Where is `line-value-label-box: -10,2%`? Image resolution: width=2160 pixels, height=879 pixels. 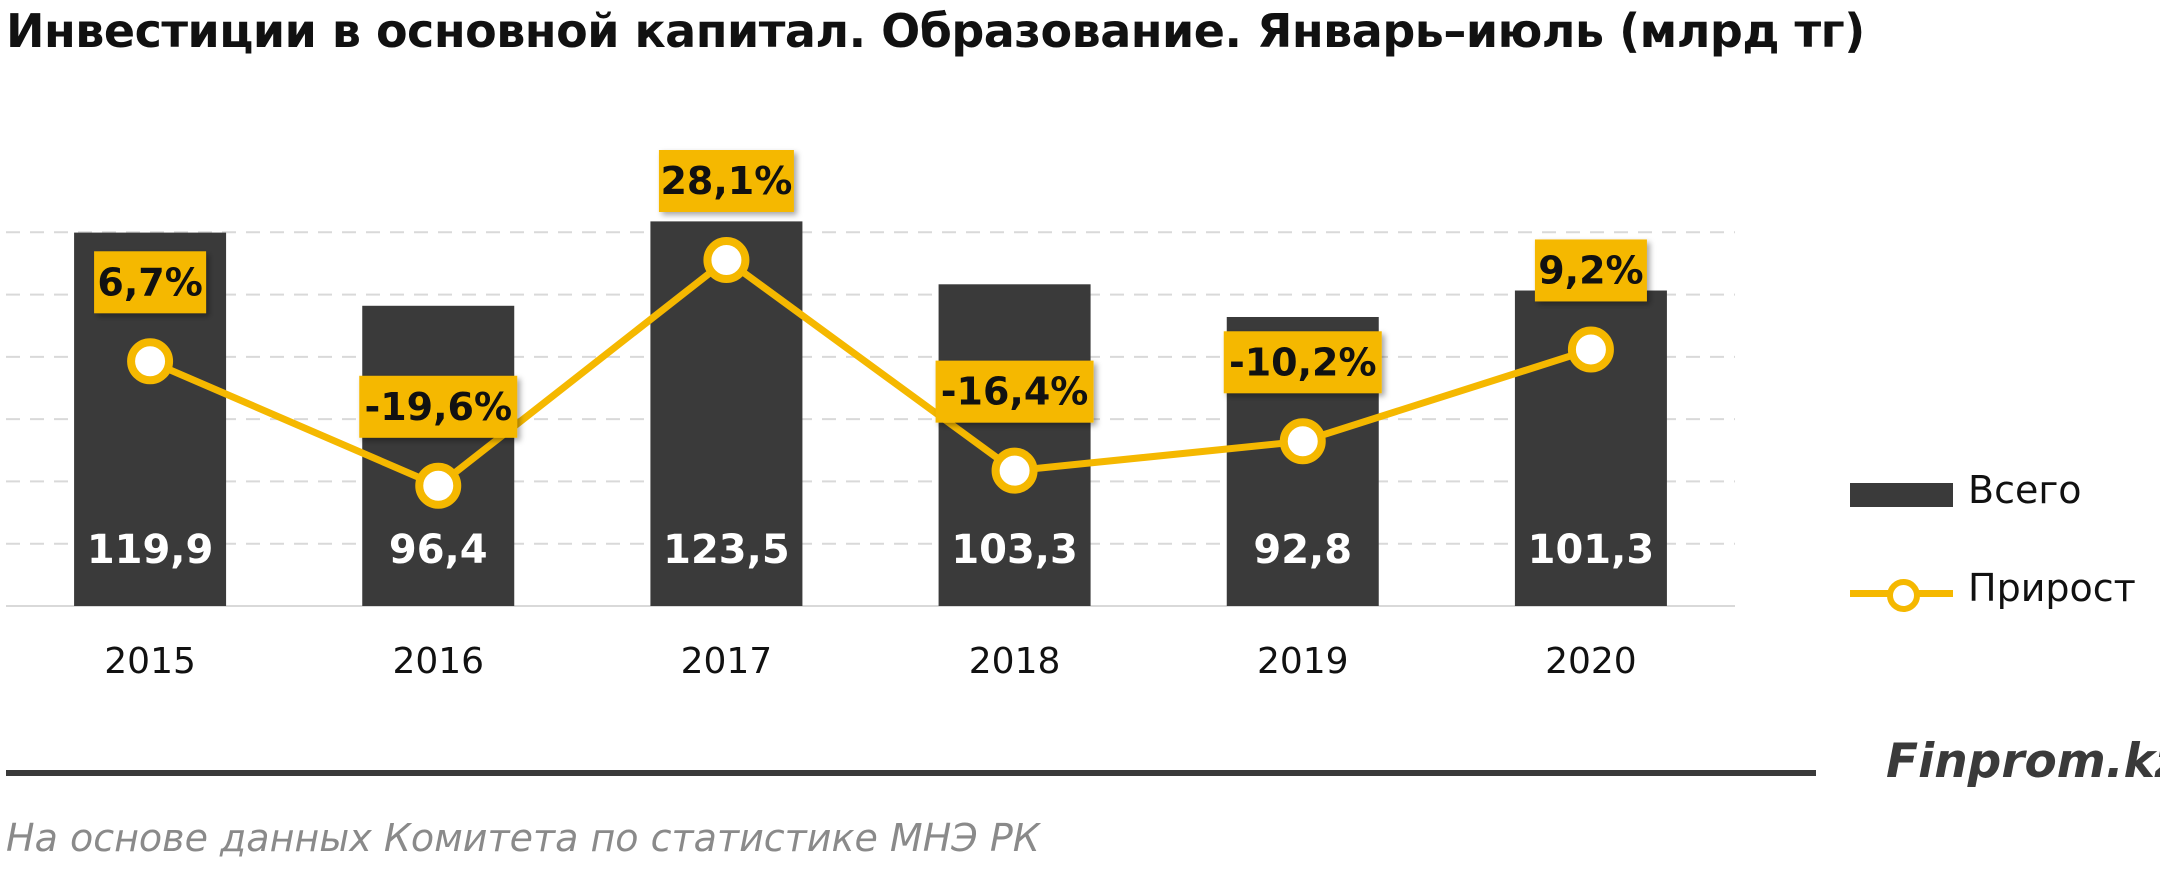
line-value-label-box: -10,2% is located at coordinates (1302, 362).